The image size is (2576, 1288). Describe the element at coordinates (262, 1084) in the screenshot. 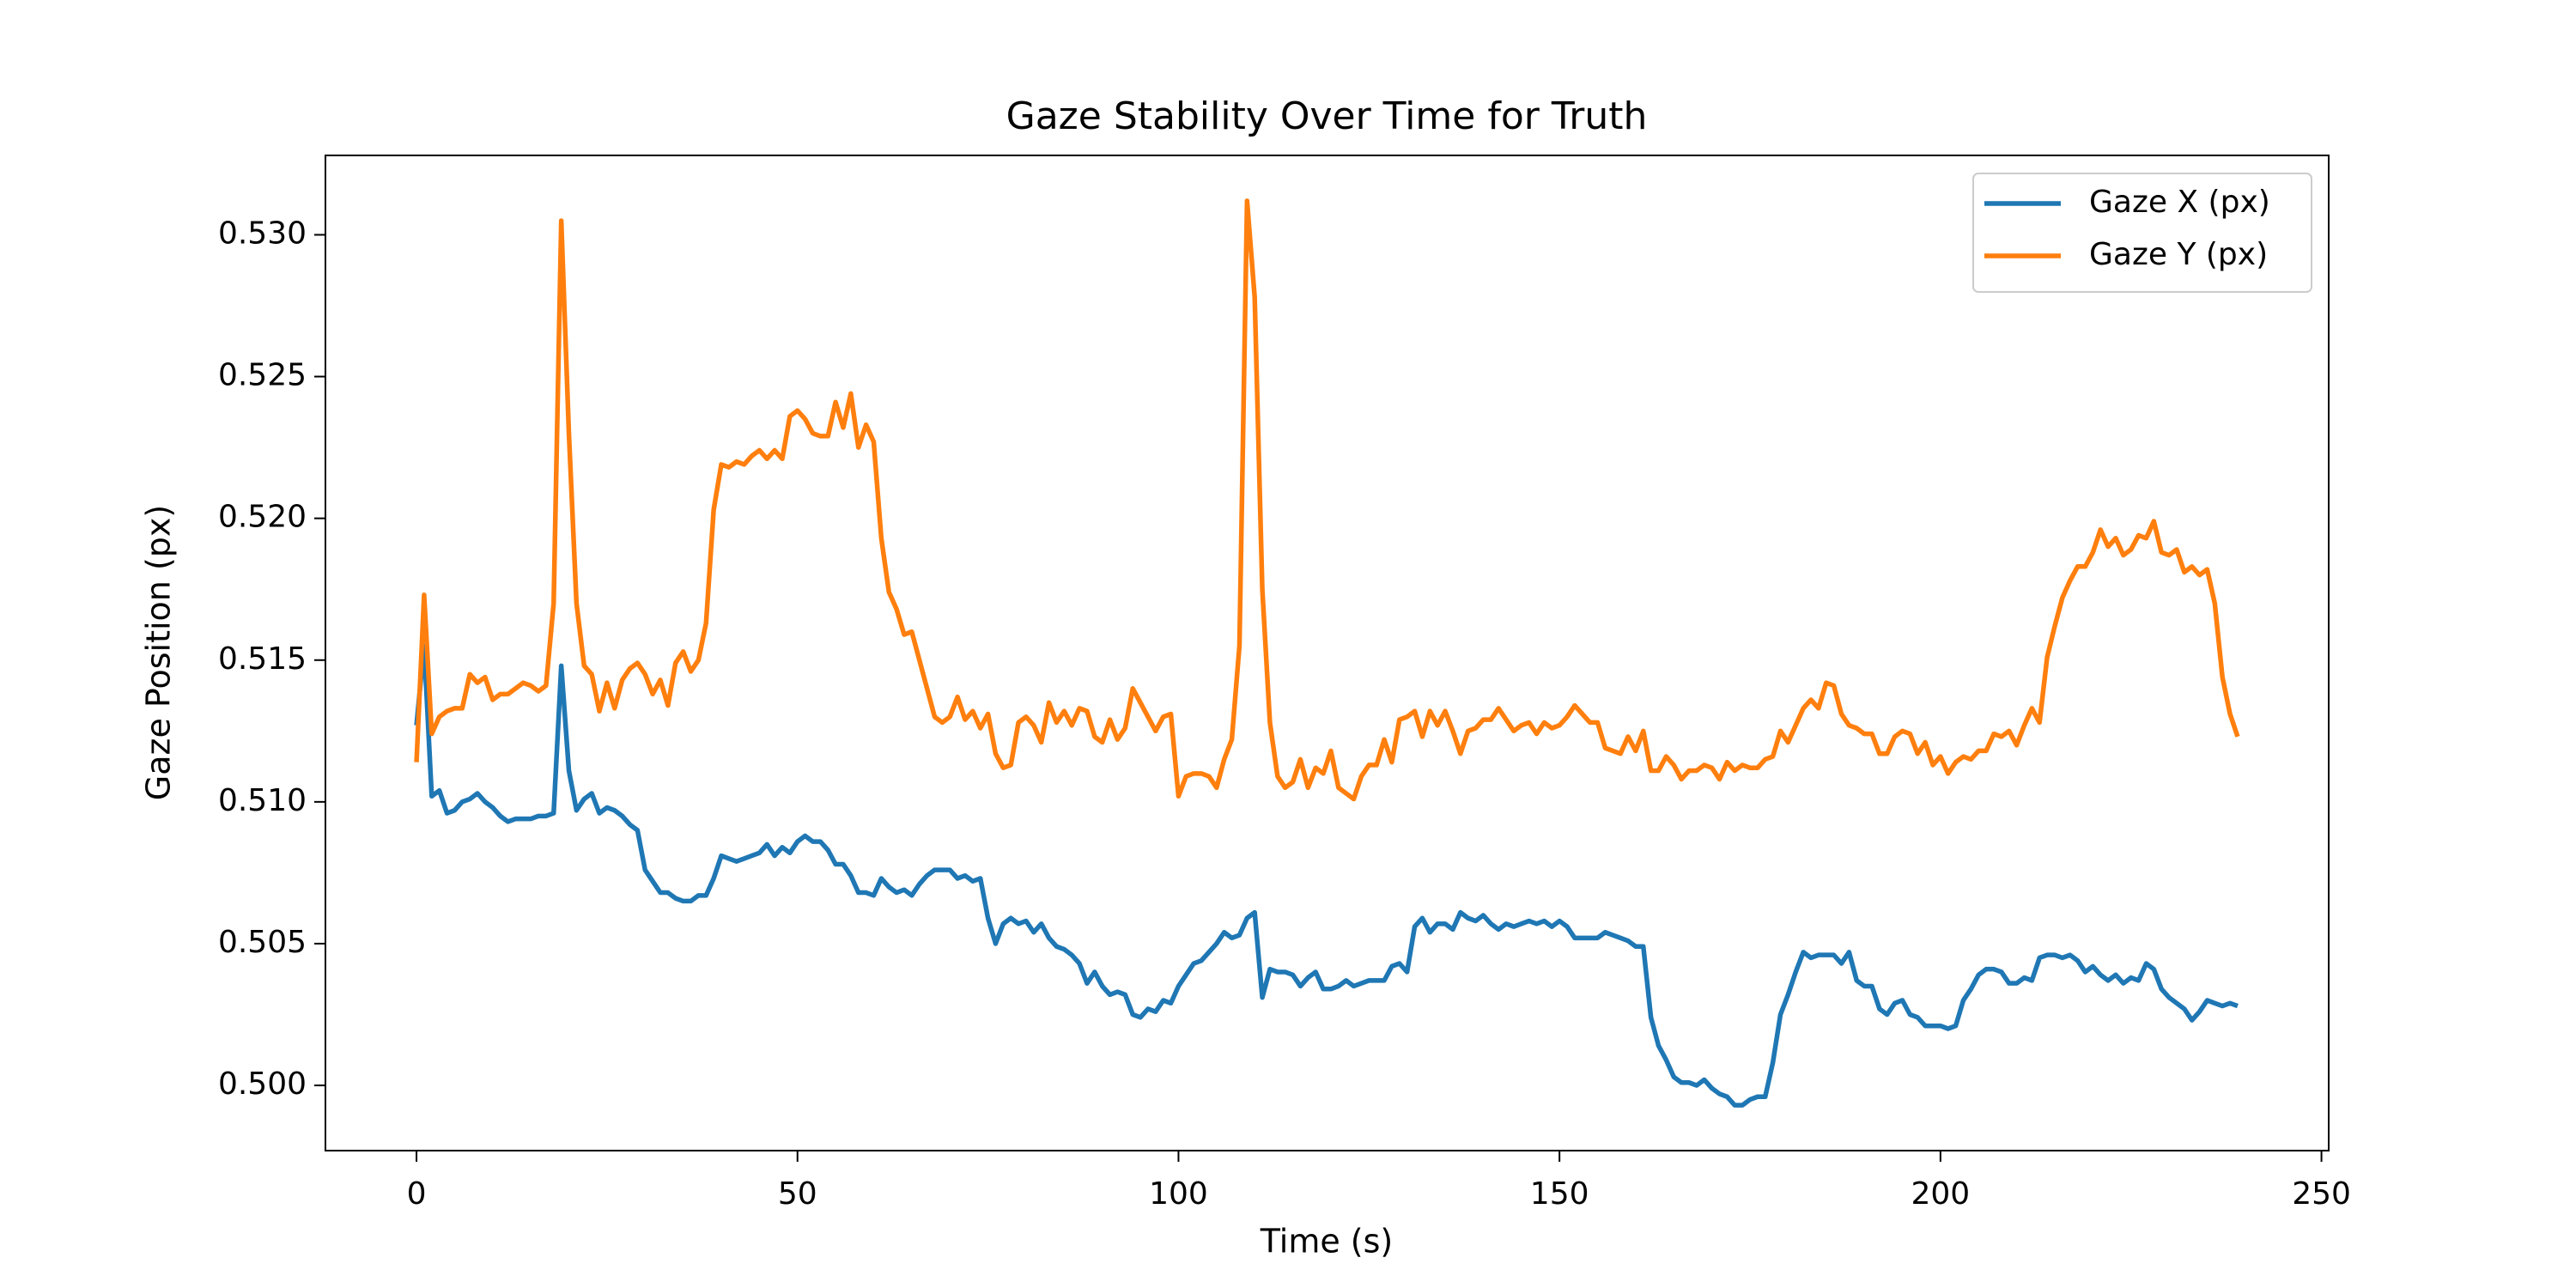

I see `y-tick-label: 0.500` at that location.